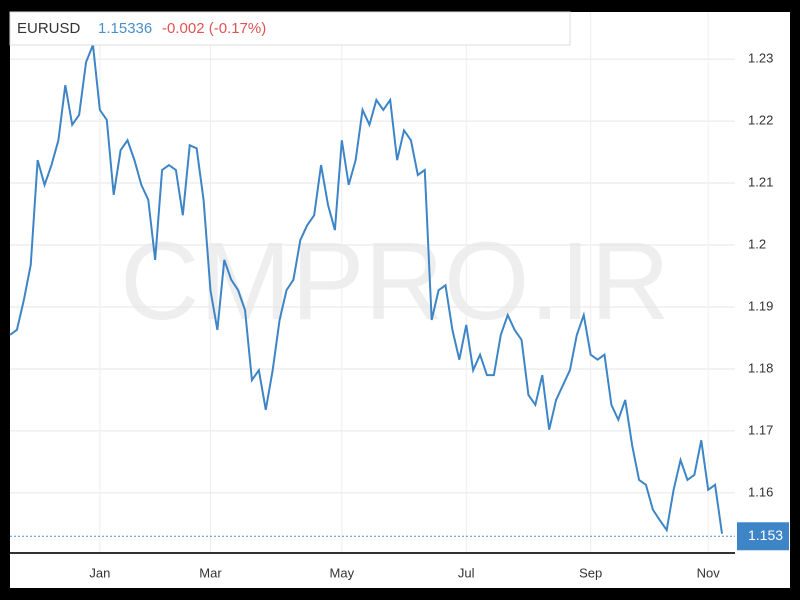  I want to click on y-tick-label: 1.17, so click(760, 429).